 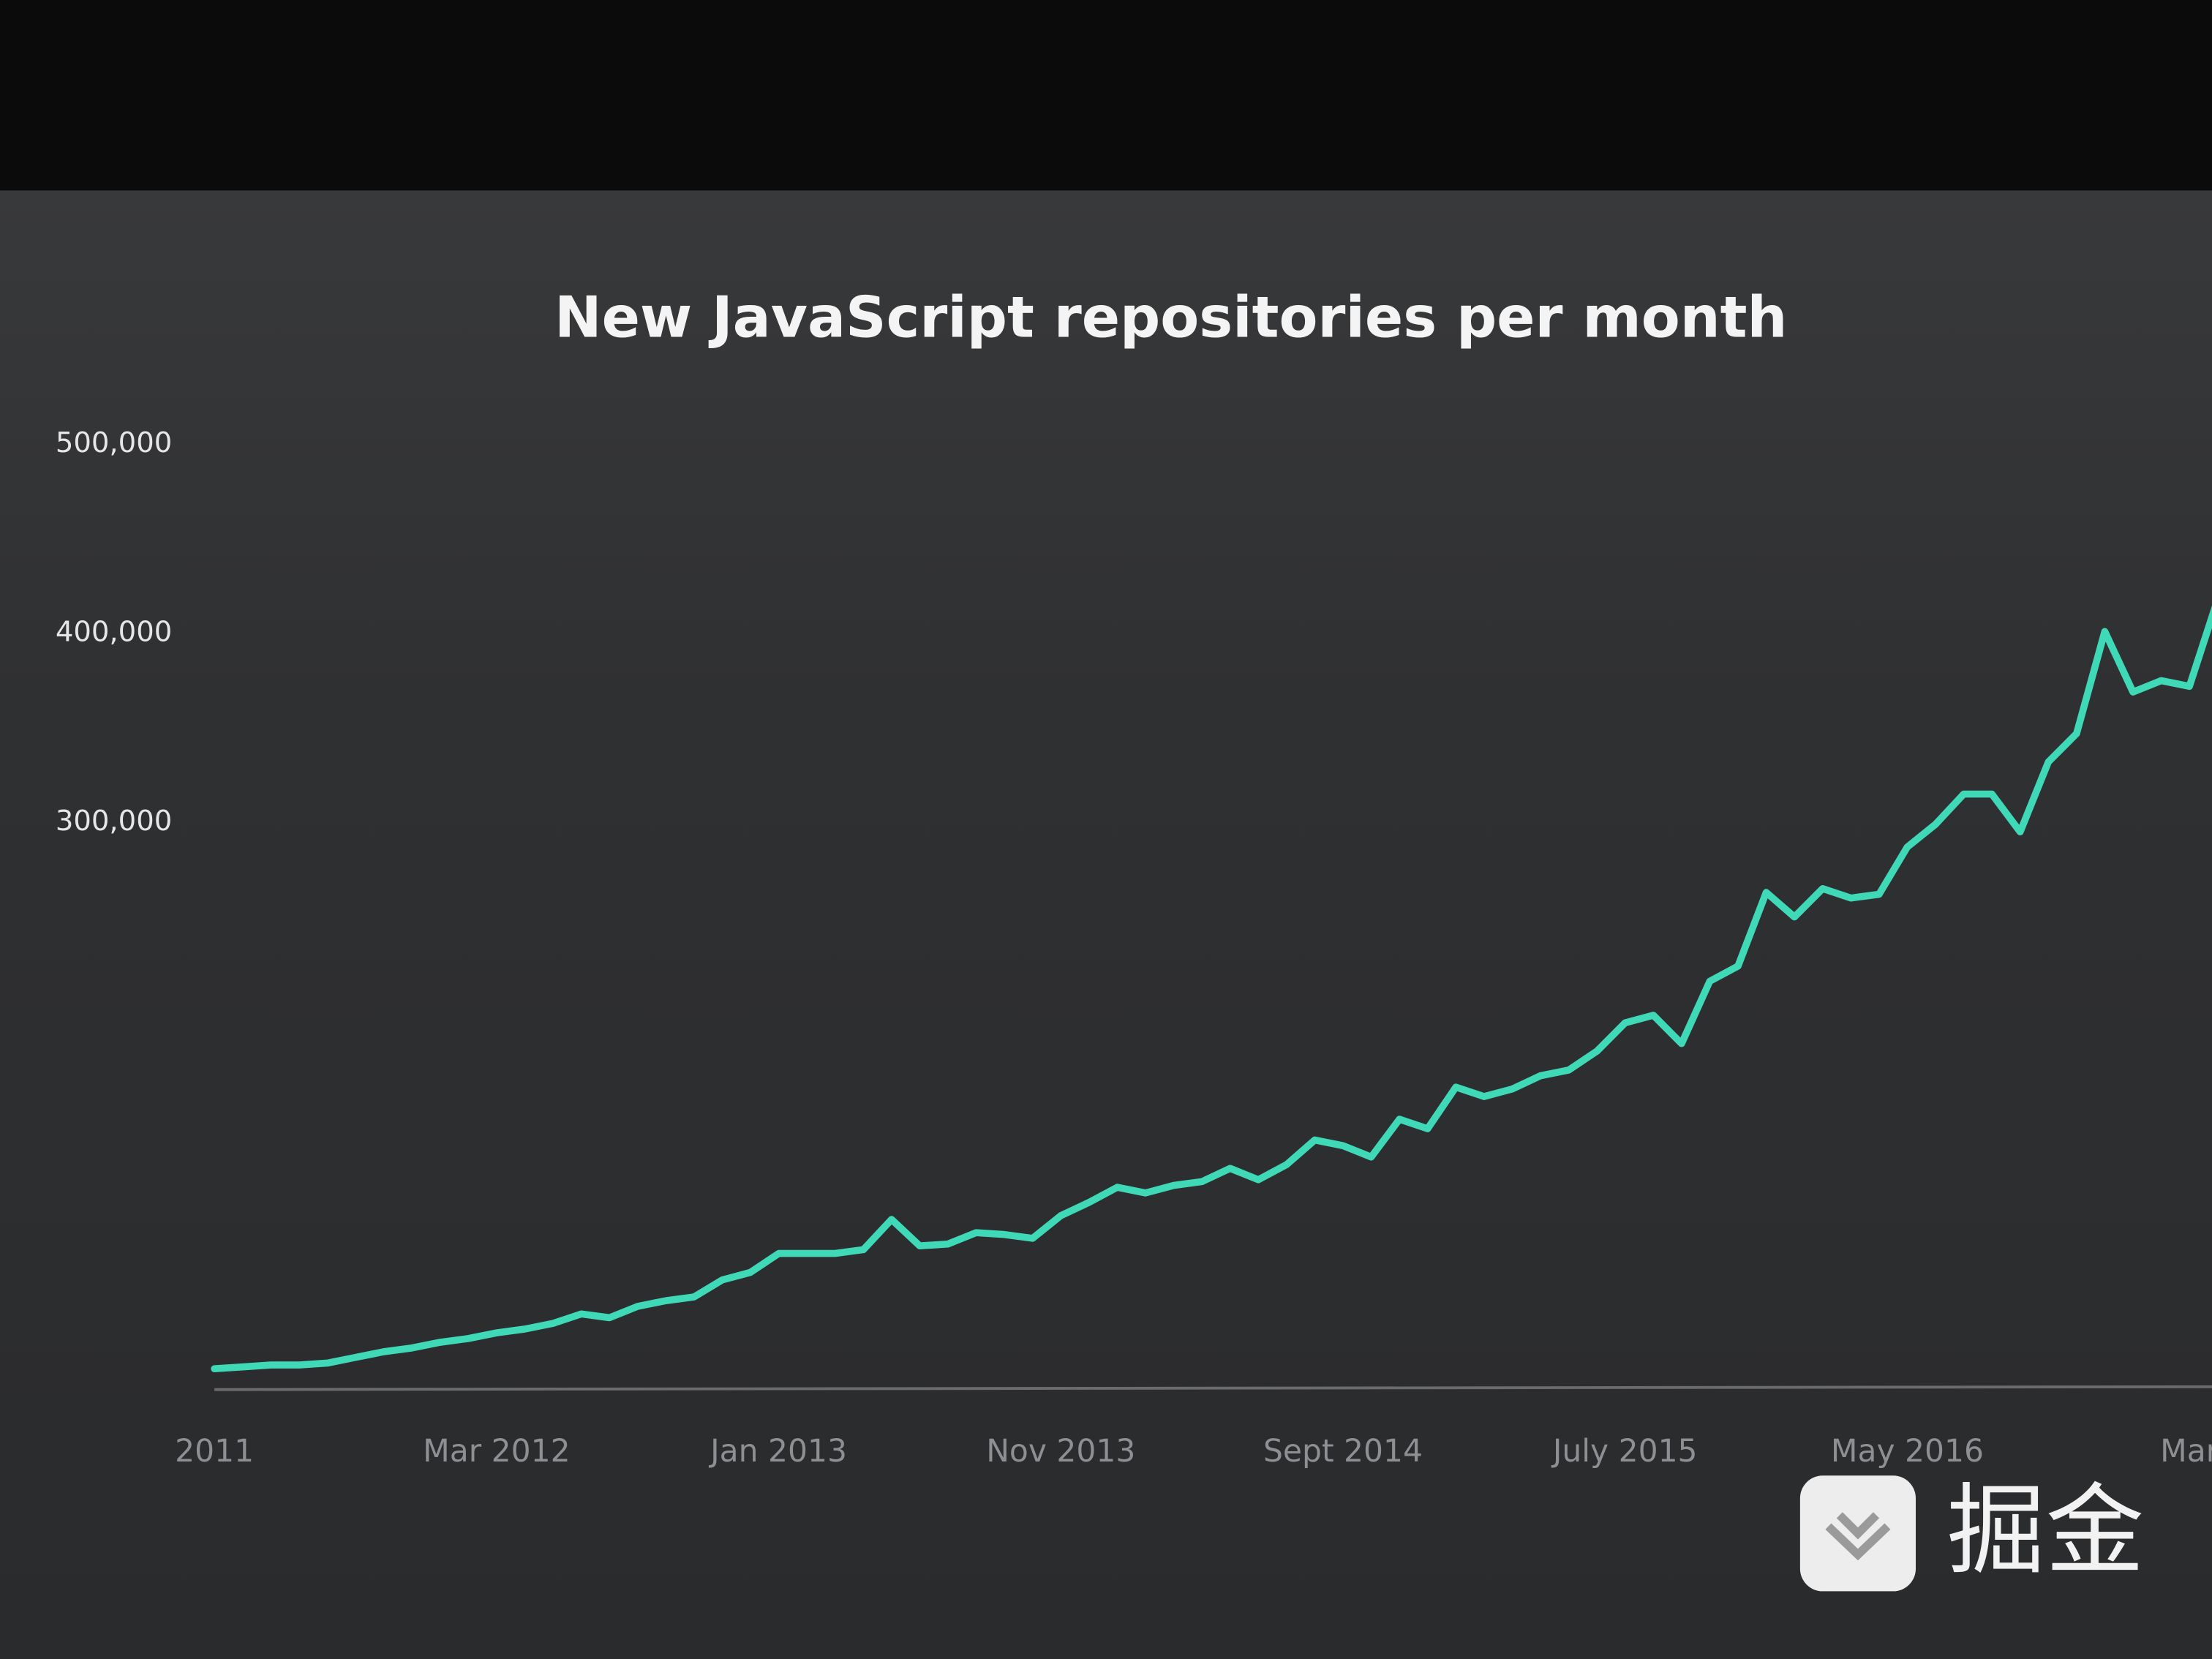 I want to click on y-tick-label: 500,000, so click(x=114, y=442).